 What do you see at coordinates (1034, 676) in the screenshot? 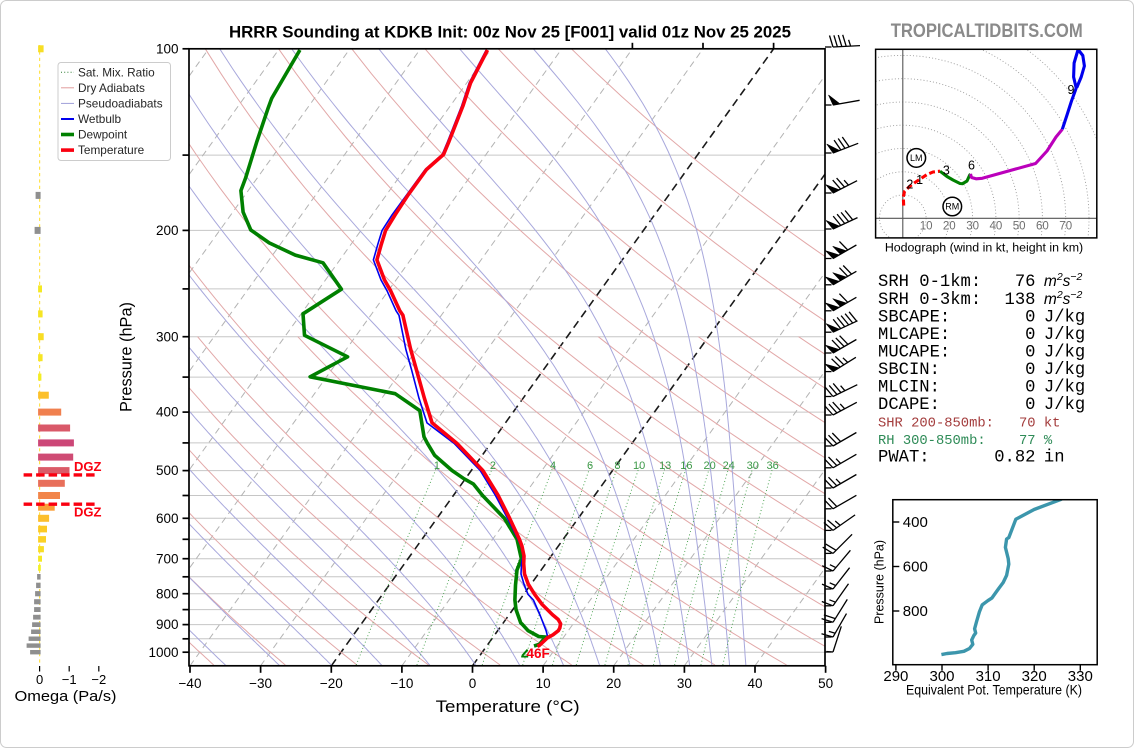
I see `svg-text: 320` at bounding box center [1034, 676].